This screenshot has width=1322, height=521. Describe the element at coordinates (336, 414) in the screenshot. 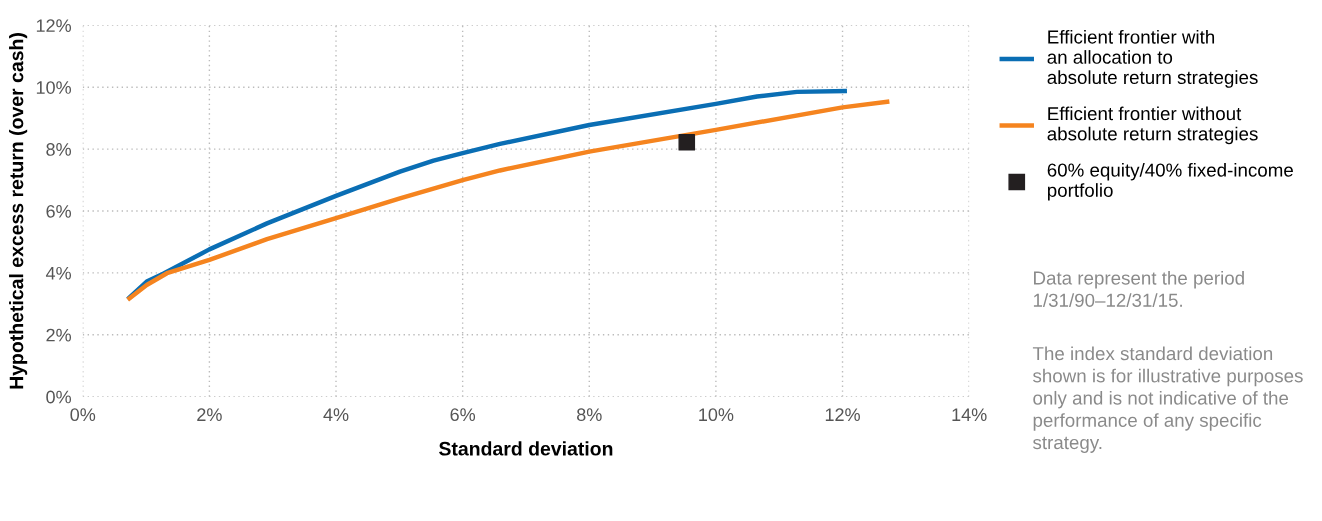

I see `x-tick-label: 4%` at that location.